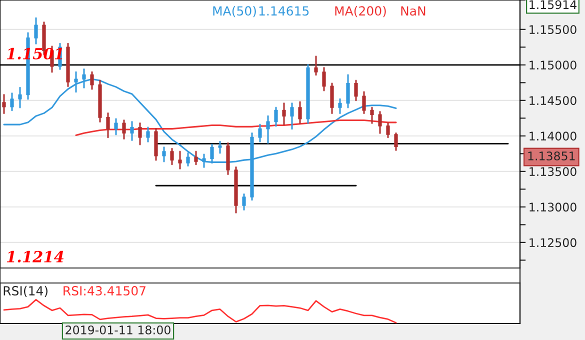 This screenshot has width=585, height=340. I want to click on text: 2019-01-11 18:00, so click(118, 329).